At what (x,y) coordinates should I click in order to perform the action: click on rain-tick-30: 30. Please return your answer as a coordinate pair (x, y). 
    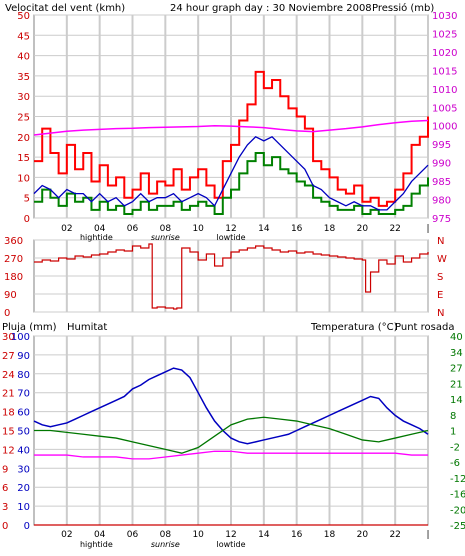
    Looking at the image, I should click on (8, 337).